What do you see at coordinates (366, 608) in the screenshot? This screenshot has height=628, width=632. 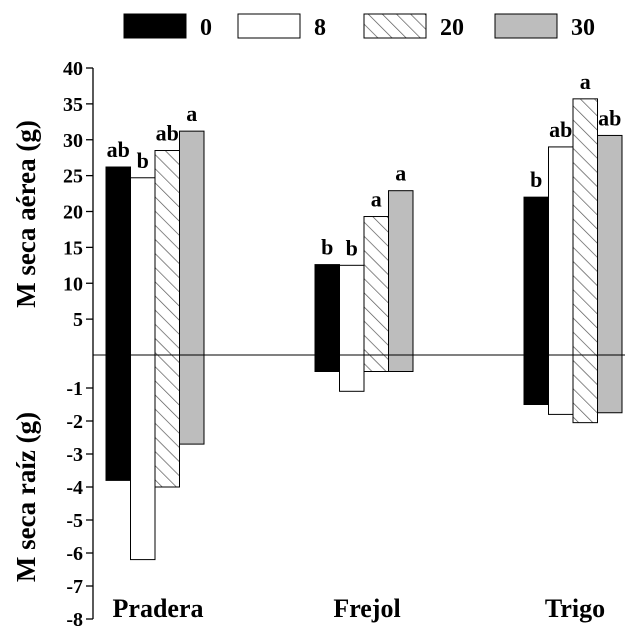 I see `category-label-frejol: Frejol` at bounding box center [366, 608].